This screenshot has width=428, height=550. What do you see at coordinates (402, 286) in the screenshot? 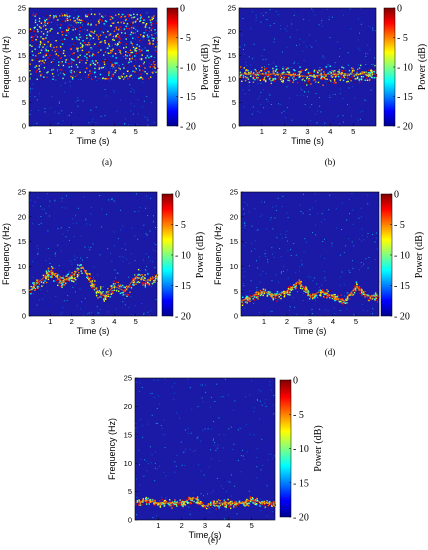
I see `colorbar-tick-label: - 15` at bounding box center [402, 286].